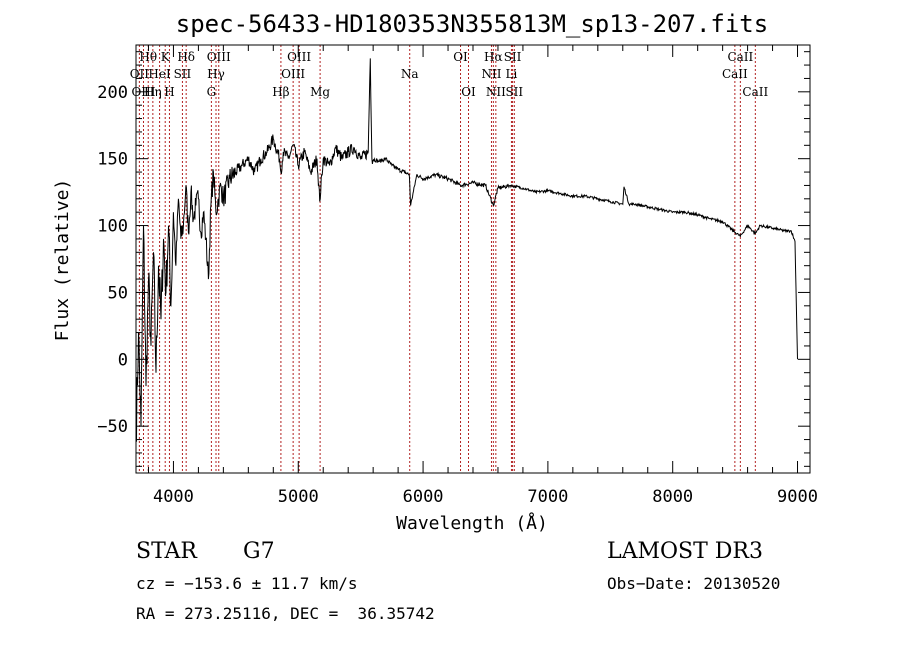 Image resolution: width=900 pixels, height=649 pixels. What do you see at coordinates (62, 260) in the screenshot?
I see `y-axis-label: Flux (relative)` at bounding box center [62, 260].